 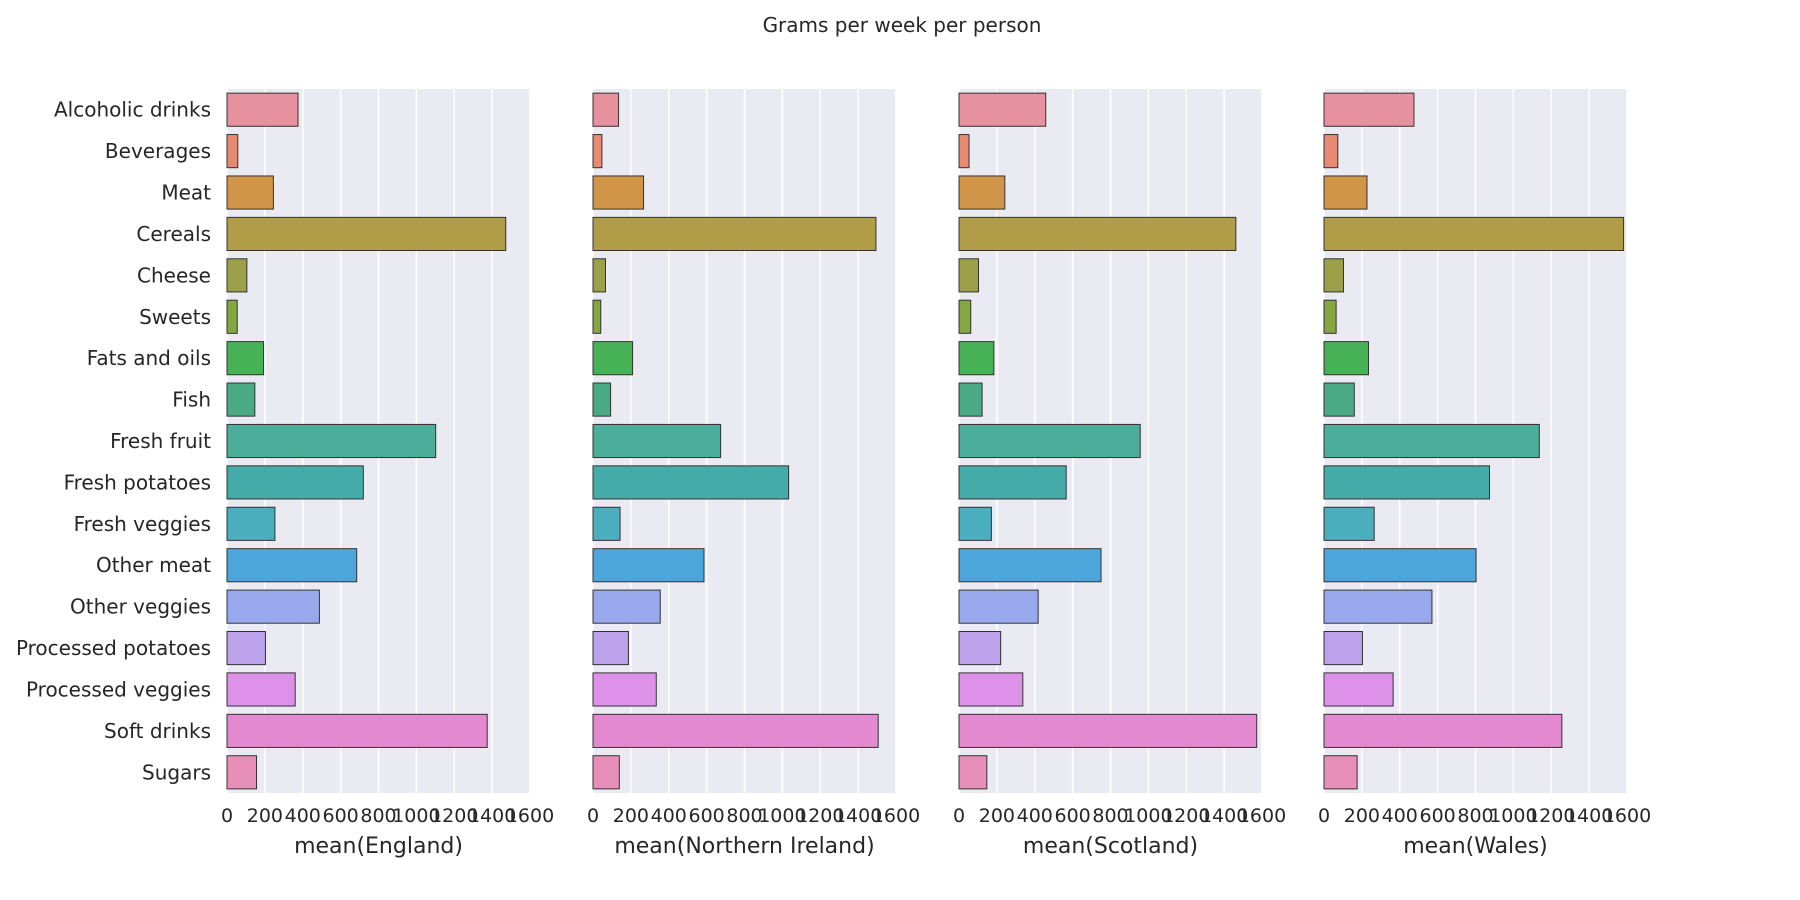 I want to click on y-tick-label: Fresh veggies, so click(x=142, y=524).